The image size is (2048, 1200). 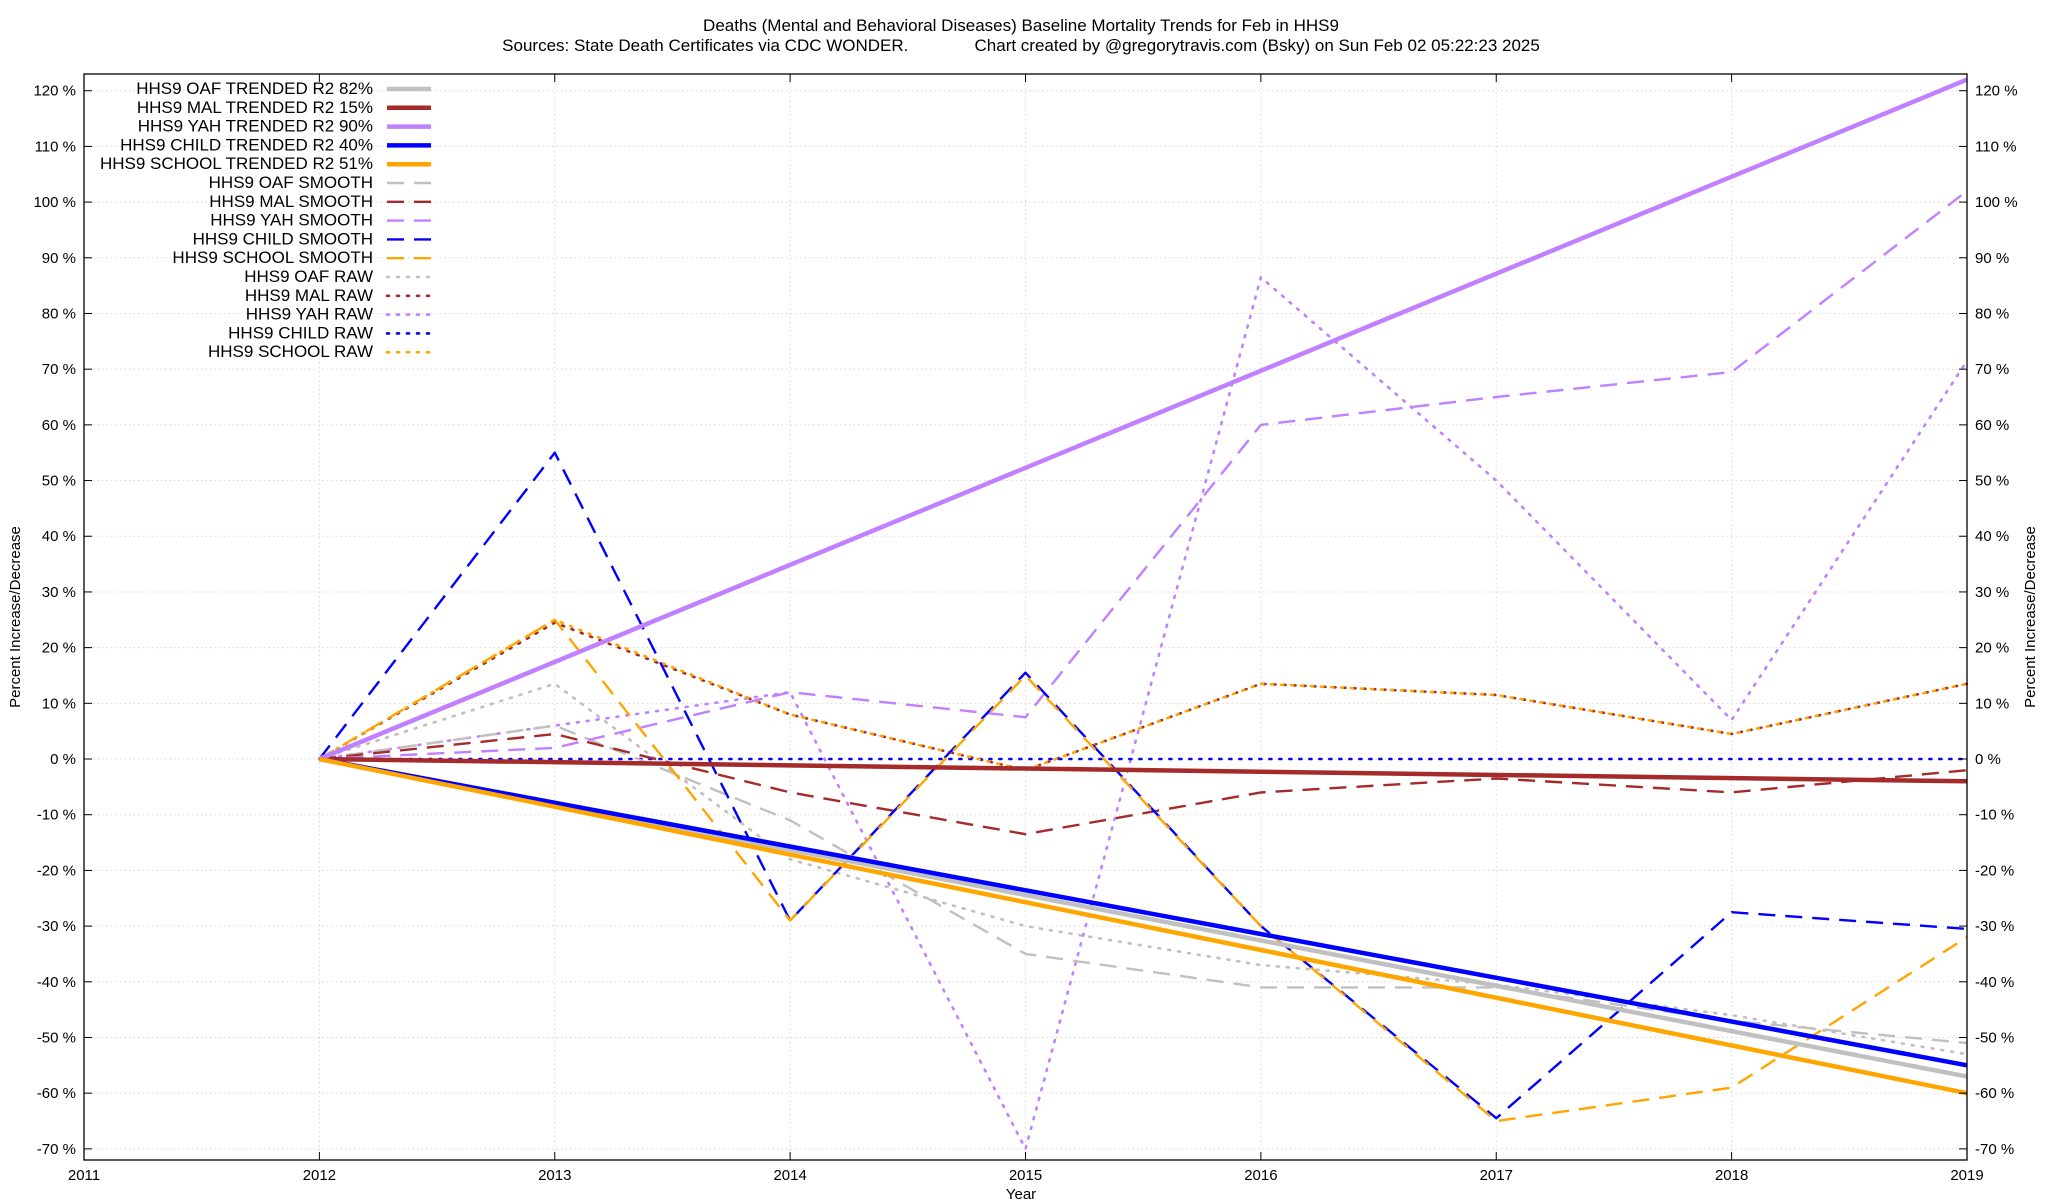 What do you see at coordinates (291, 201) in the screenshot?
I see `legend-label: HHS9 MAL SMOOTH` at bounding box center [291, 201].